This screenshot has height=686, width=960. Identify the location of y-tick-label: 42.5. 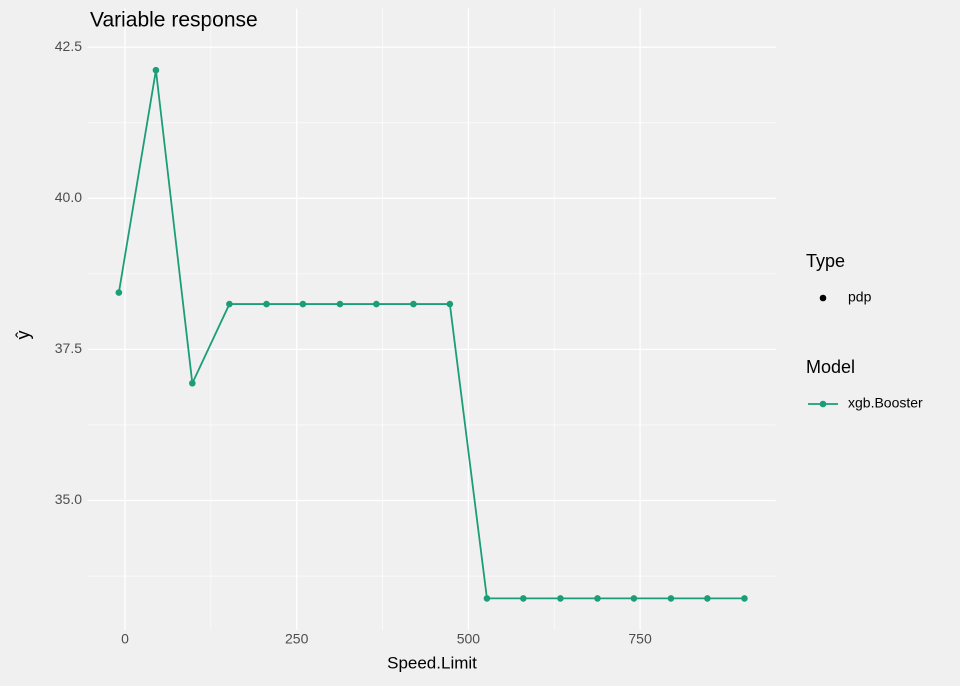
(68, 46).